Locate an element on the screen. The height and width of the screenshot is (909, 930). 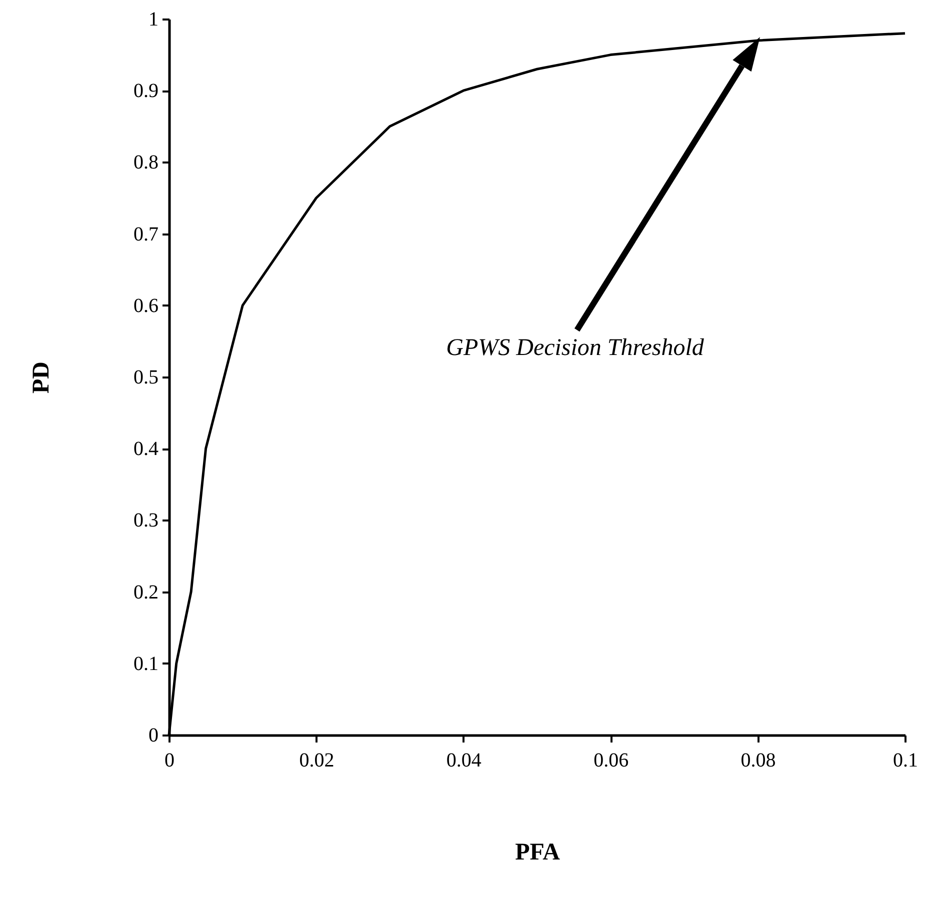
y-tick-label: 1 is located at coordinates (153, 19).